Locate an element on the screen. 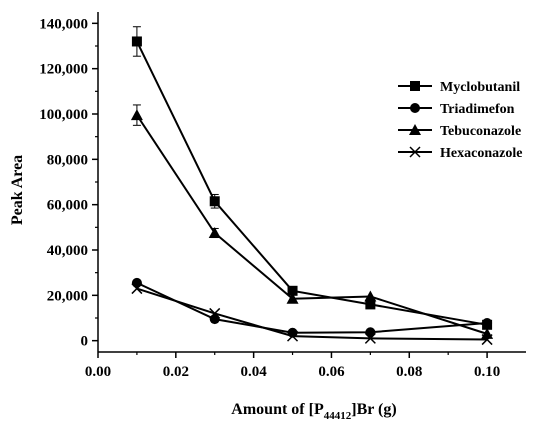 This screenshot has width=550, height=426. series-triadimefon is located at coordinates (312, 307).